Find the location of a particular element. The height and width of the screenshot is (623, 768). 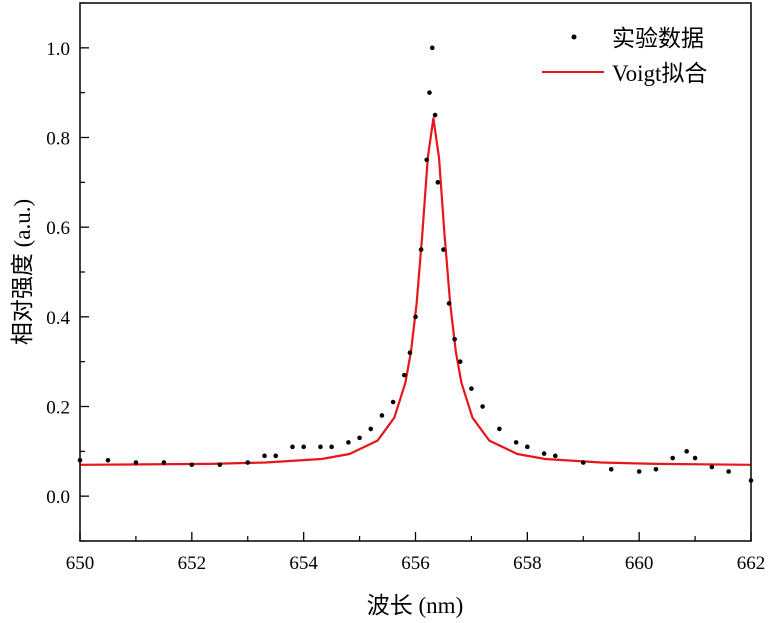

legend-data-label: 实验数据 is located at coordinates (658, 38).